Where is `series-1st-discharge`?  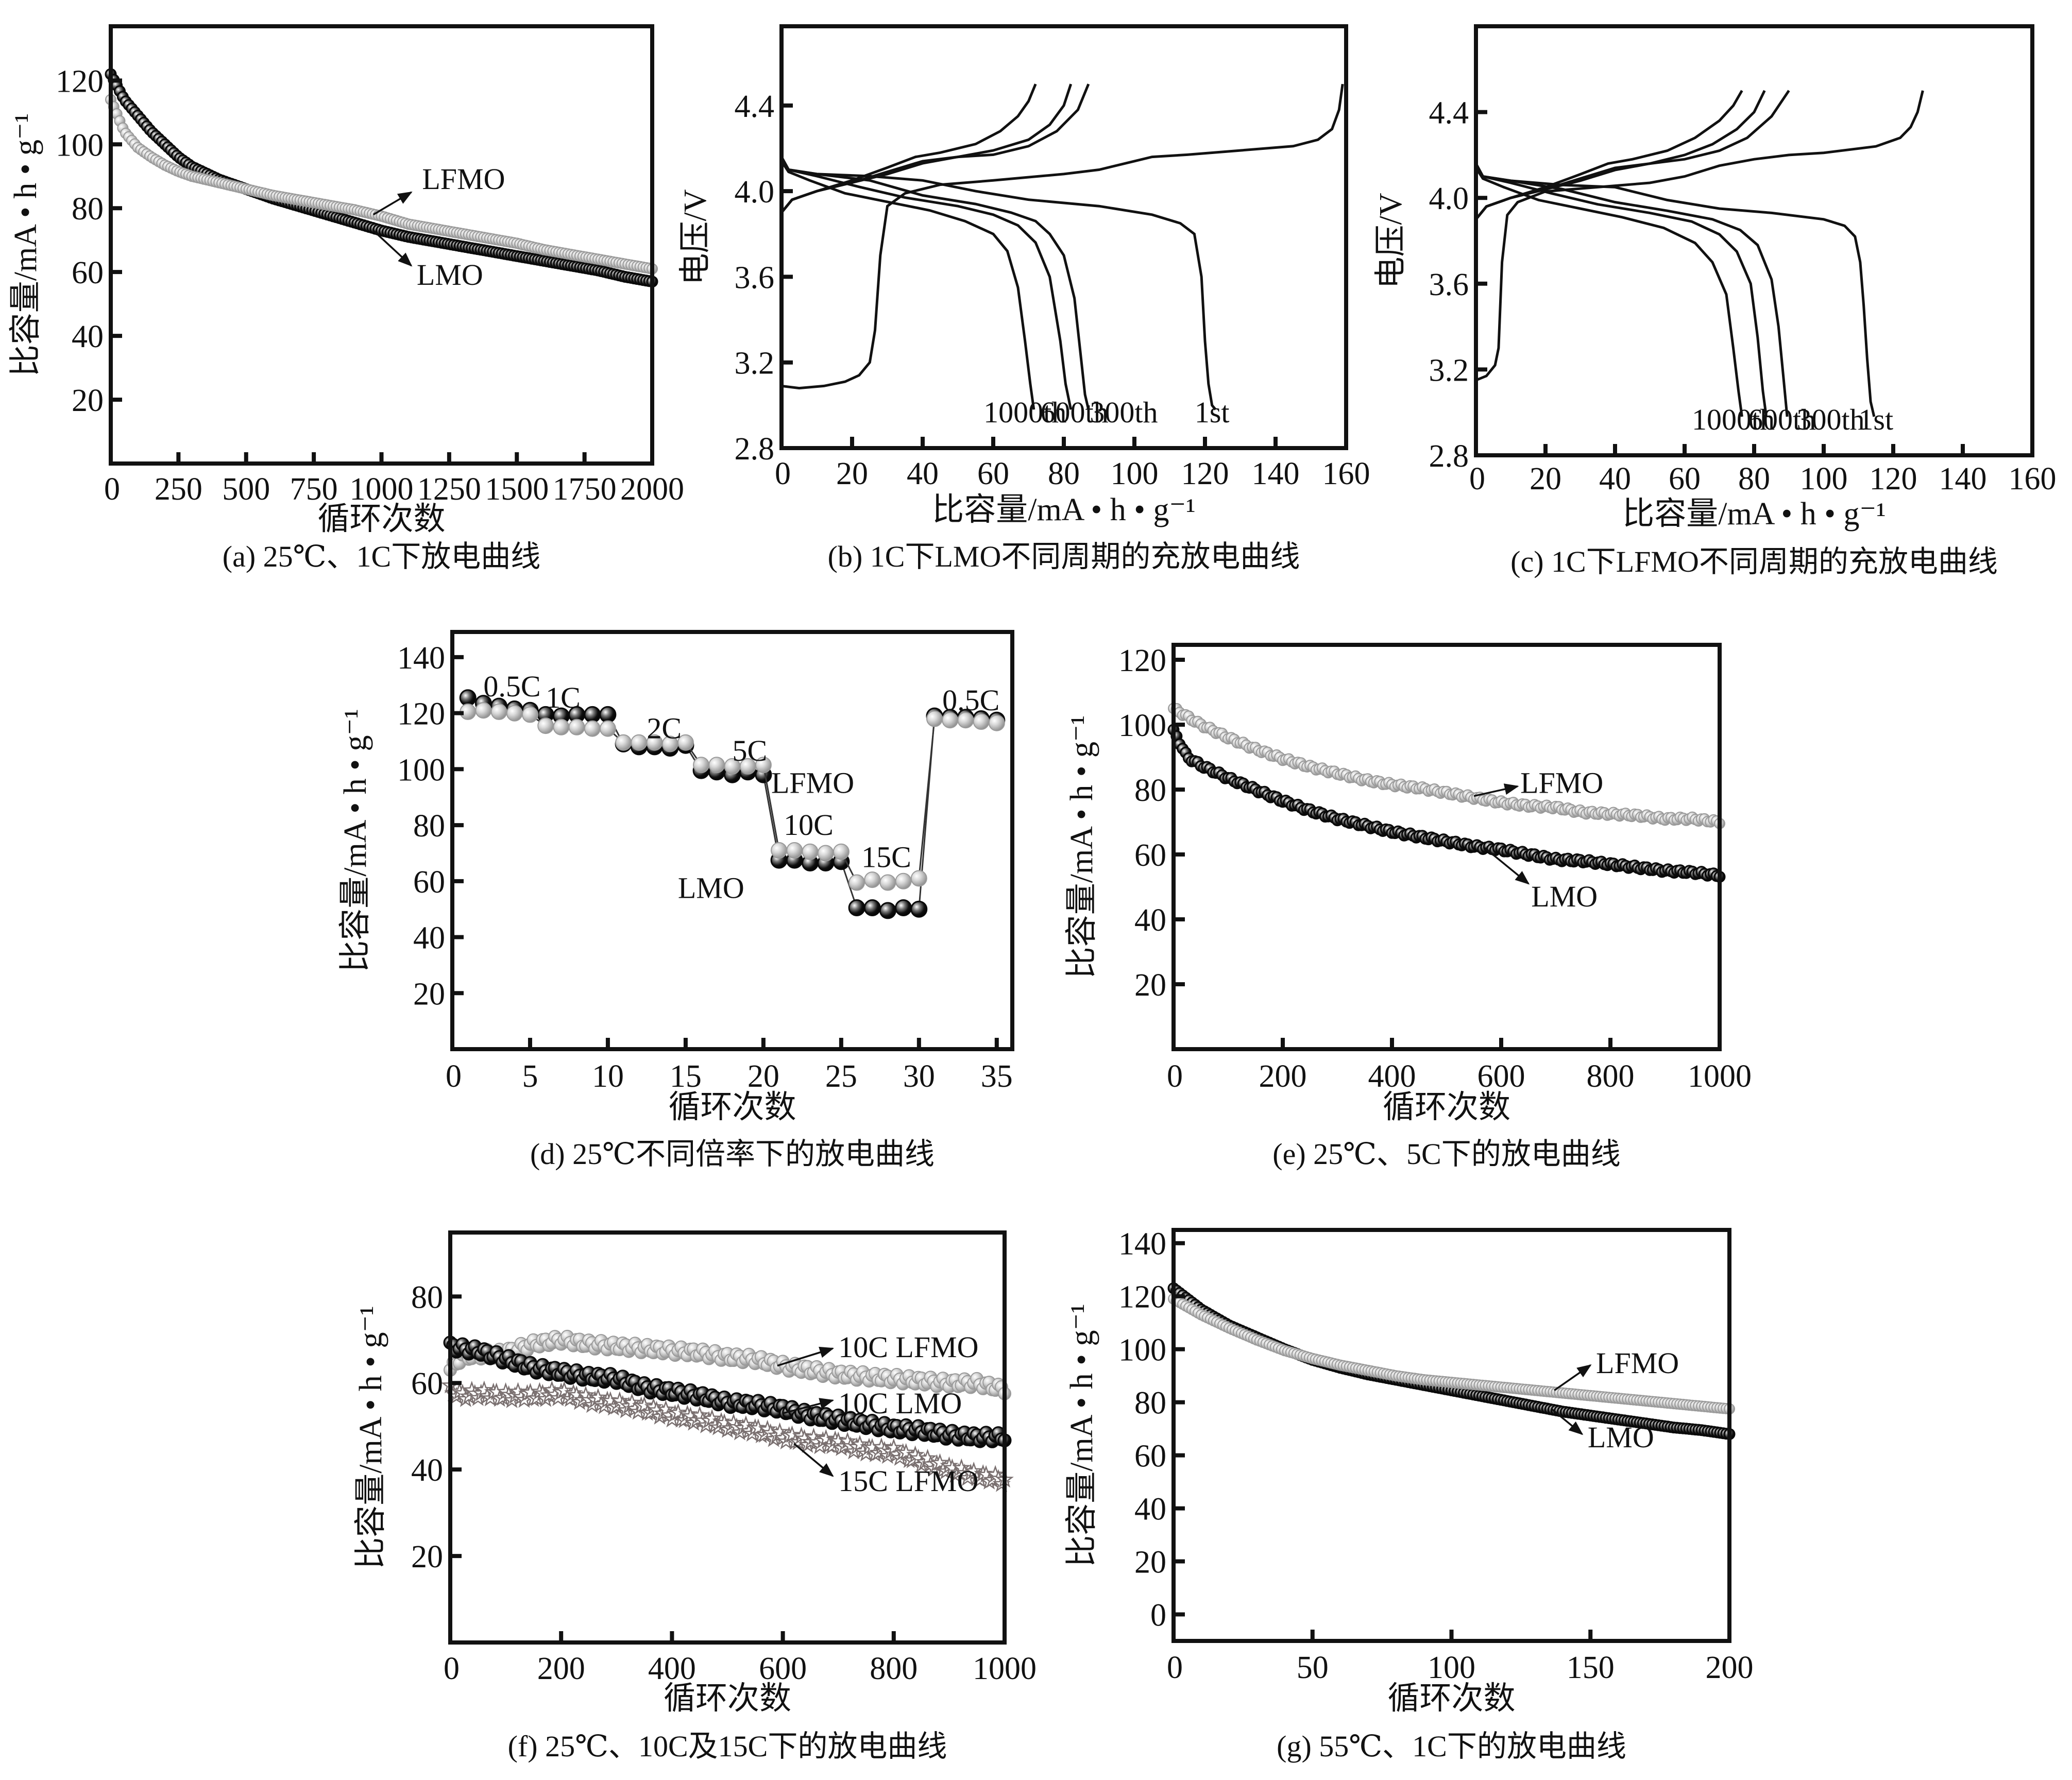 series-1st-discharge is located at coordinates (998, 283).